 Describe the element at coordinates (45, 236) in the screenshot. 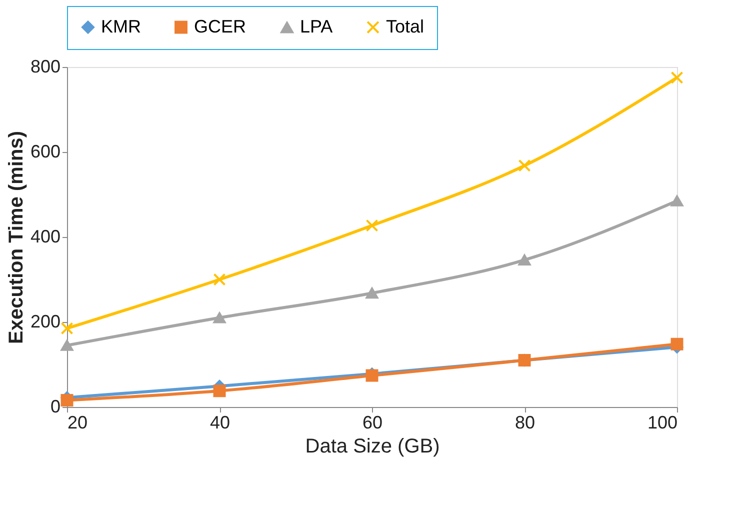

I see `y-tick-label: 400` at that location.